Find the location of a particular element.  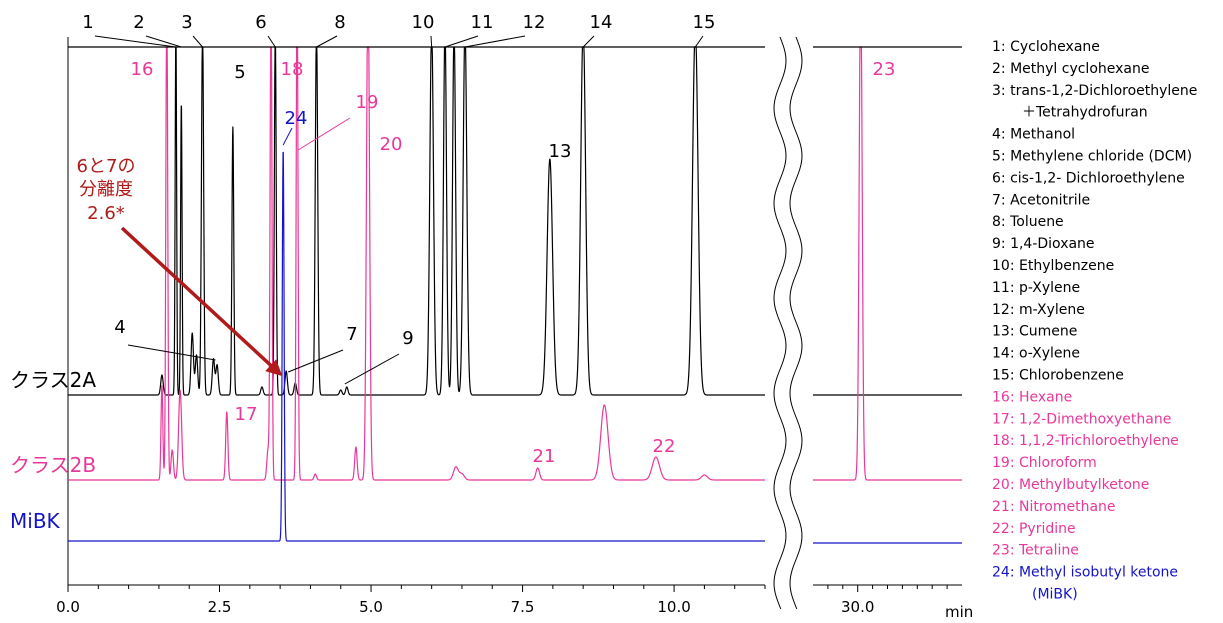

peak-label-21: 21 is located at coordinates (544, 456).